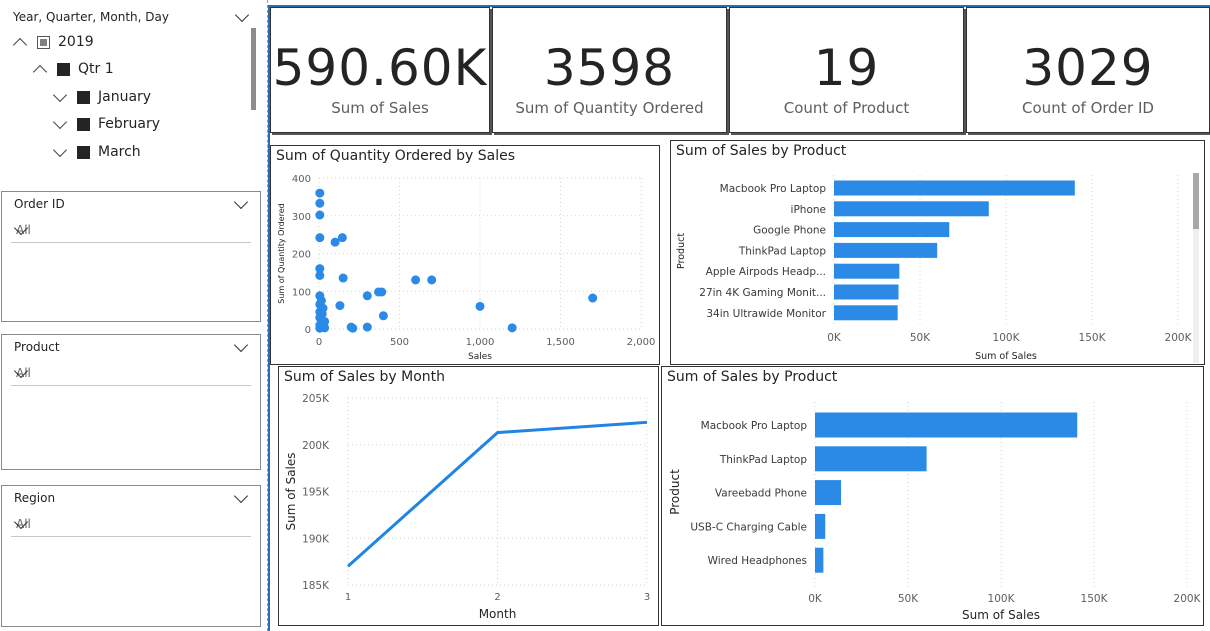 The image size is (1210, 631). What do you see at coordinates (380, 108) in the screenshot?
I see `kpi-label: Sum of Sales` at bounding box center [380, 108].